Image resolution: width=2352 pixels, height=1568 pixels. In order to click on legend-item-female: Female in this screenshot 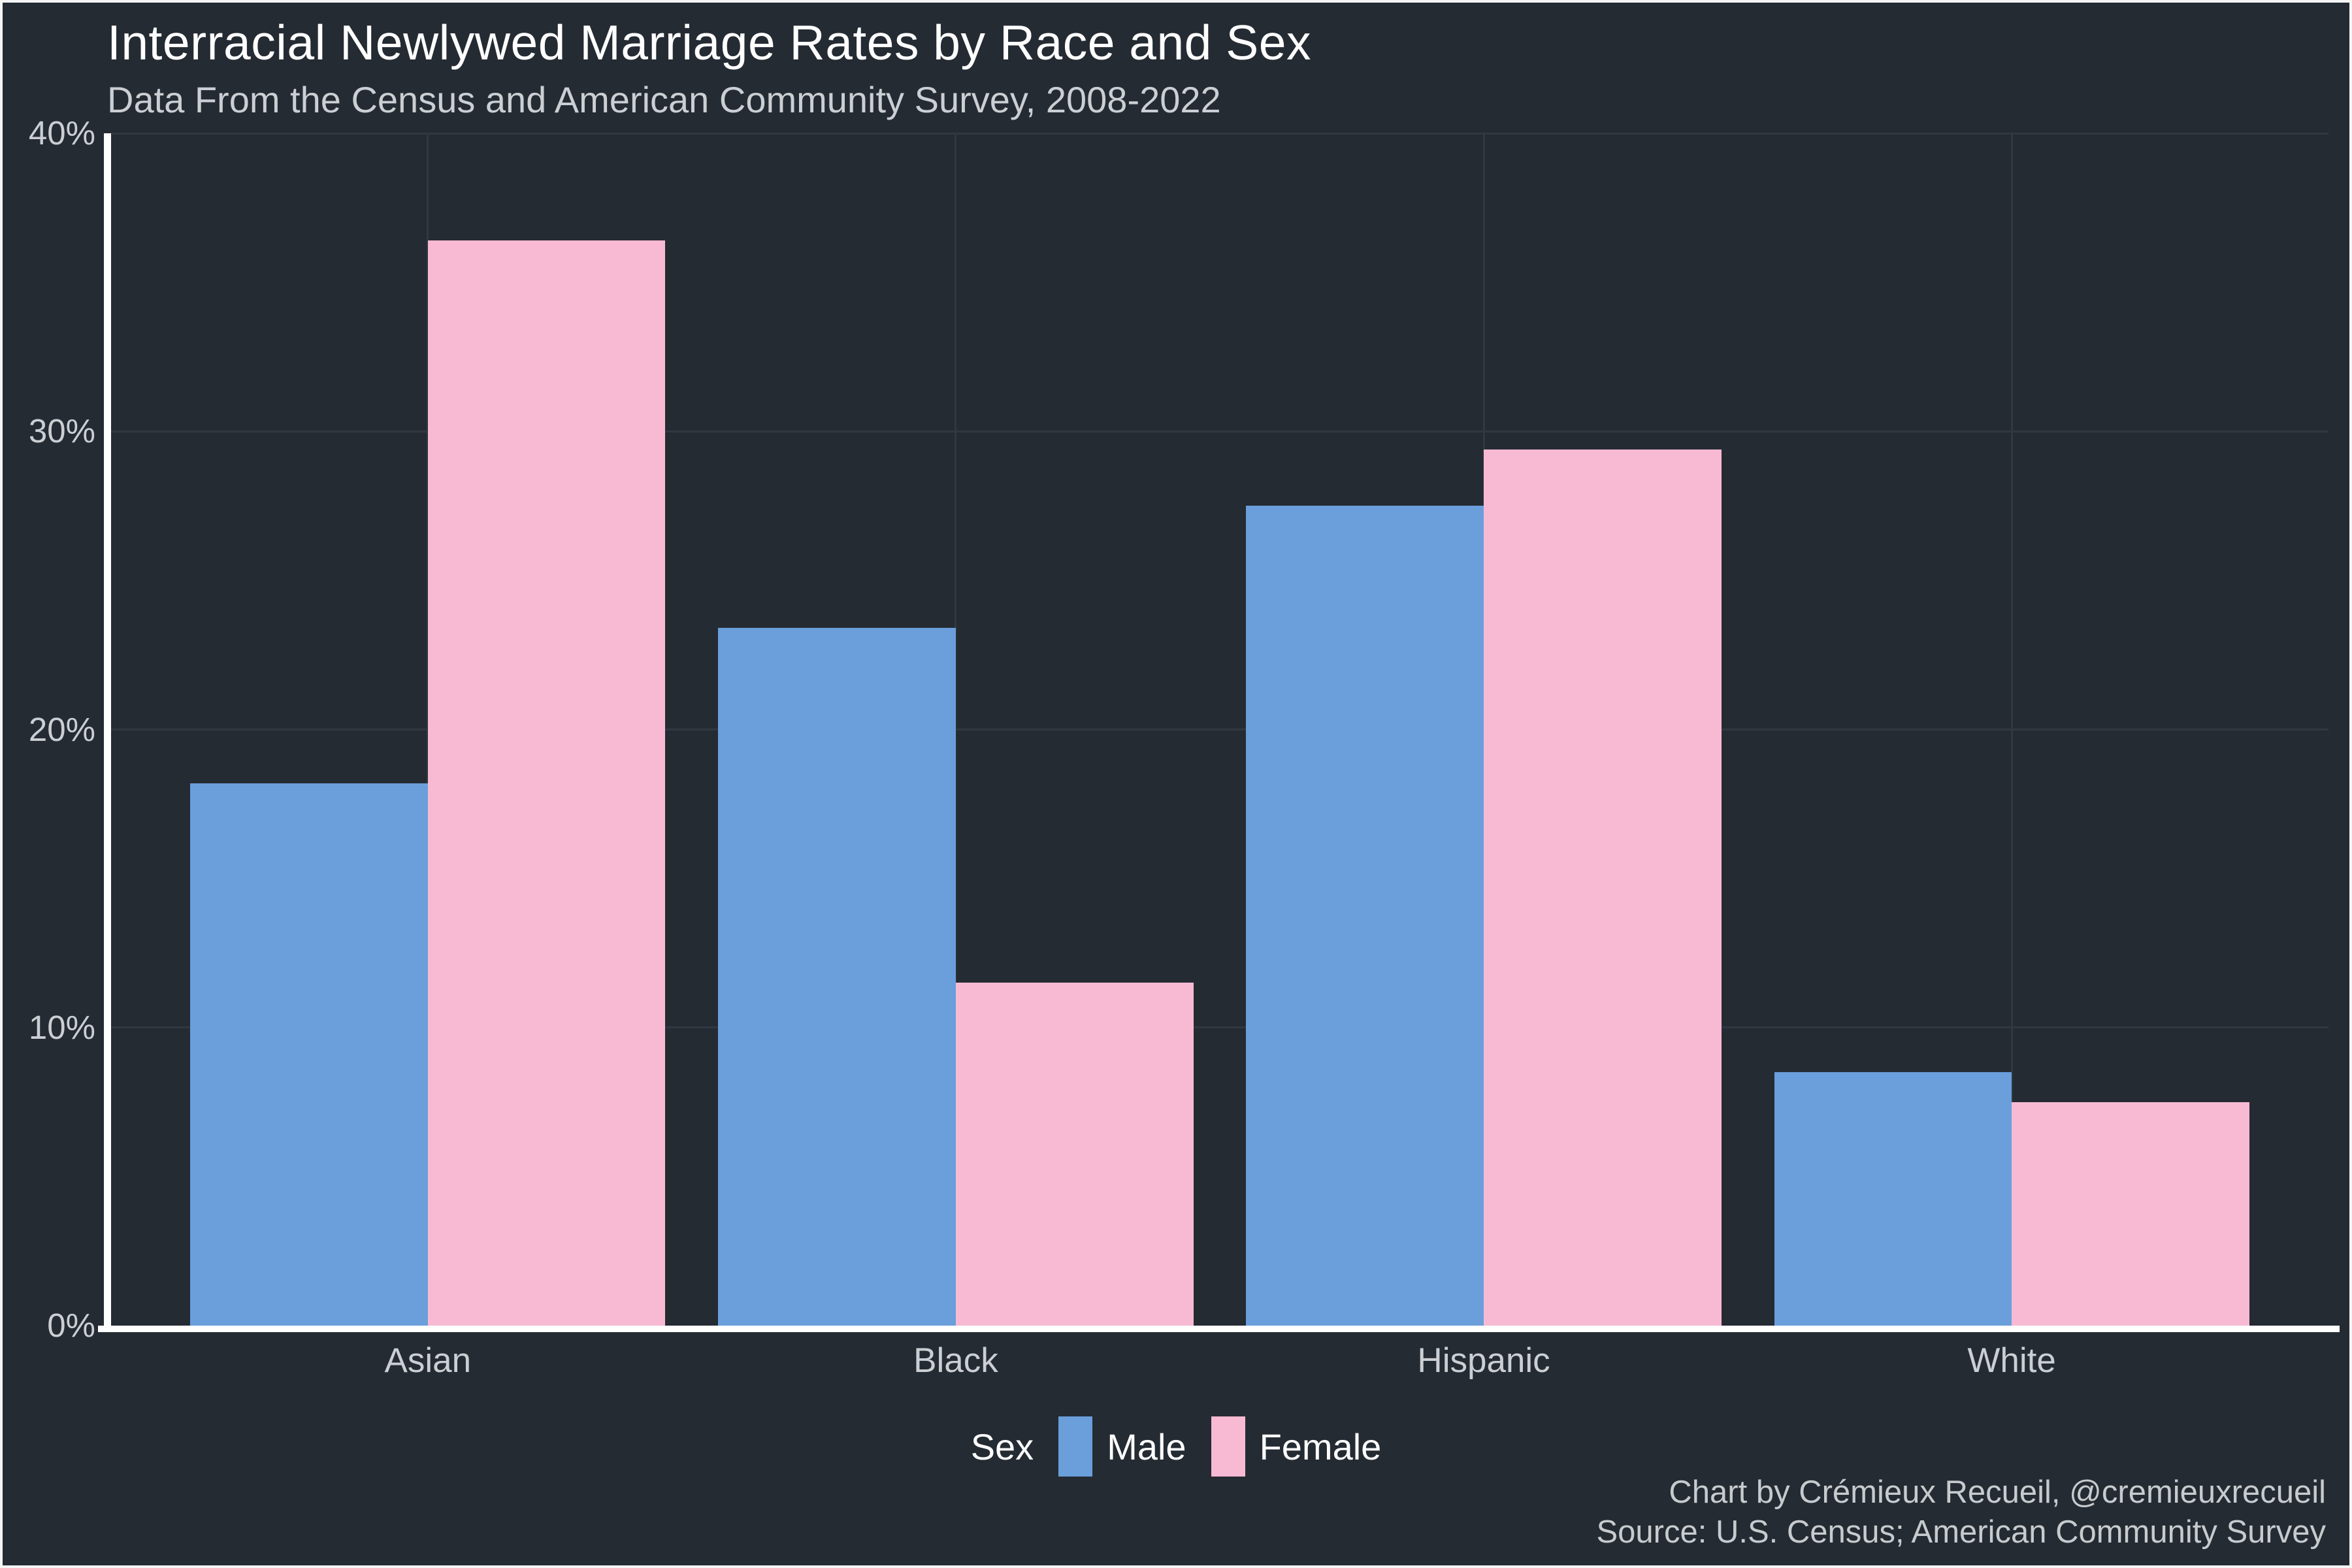, I will do `click(1296, 1446)`.